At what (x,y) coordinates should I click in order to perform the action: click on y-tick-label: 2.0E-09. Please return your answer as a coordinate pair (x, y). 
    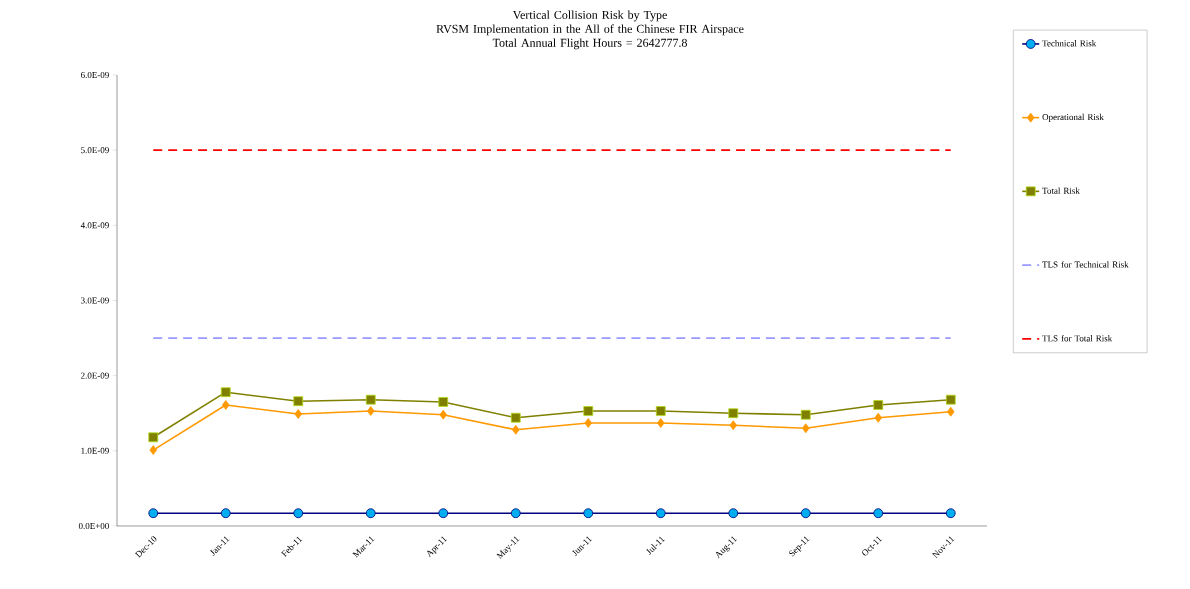
    Looking at the image, I should click on (94, 375).